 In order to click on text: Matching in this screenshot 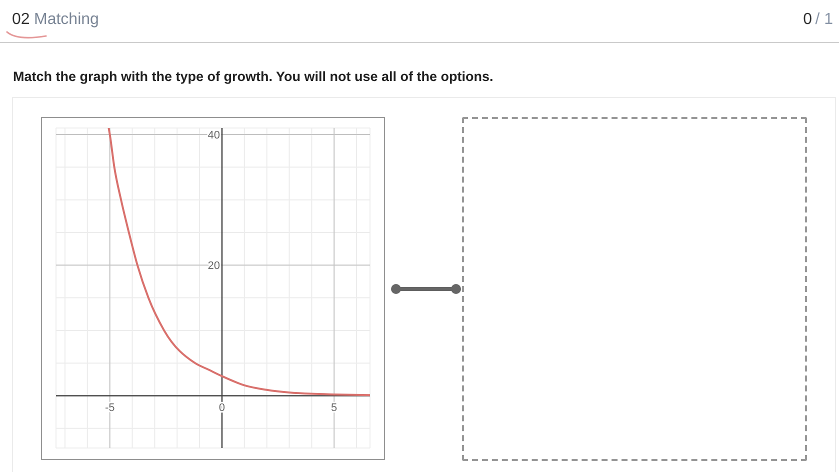, I will do `click(66, 20)`.